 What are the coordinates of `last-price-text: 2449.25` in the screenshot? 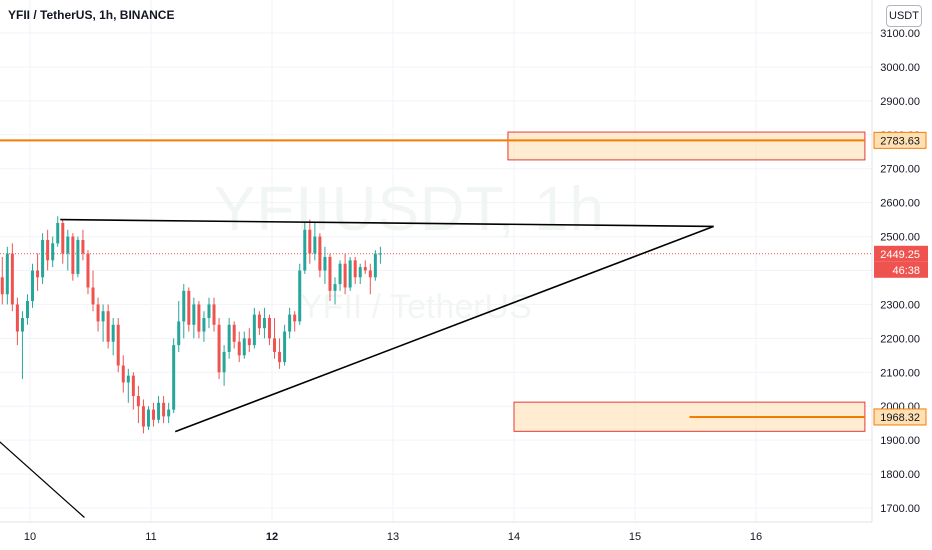 It's located at (900, 255).